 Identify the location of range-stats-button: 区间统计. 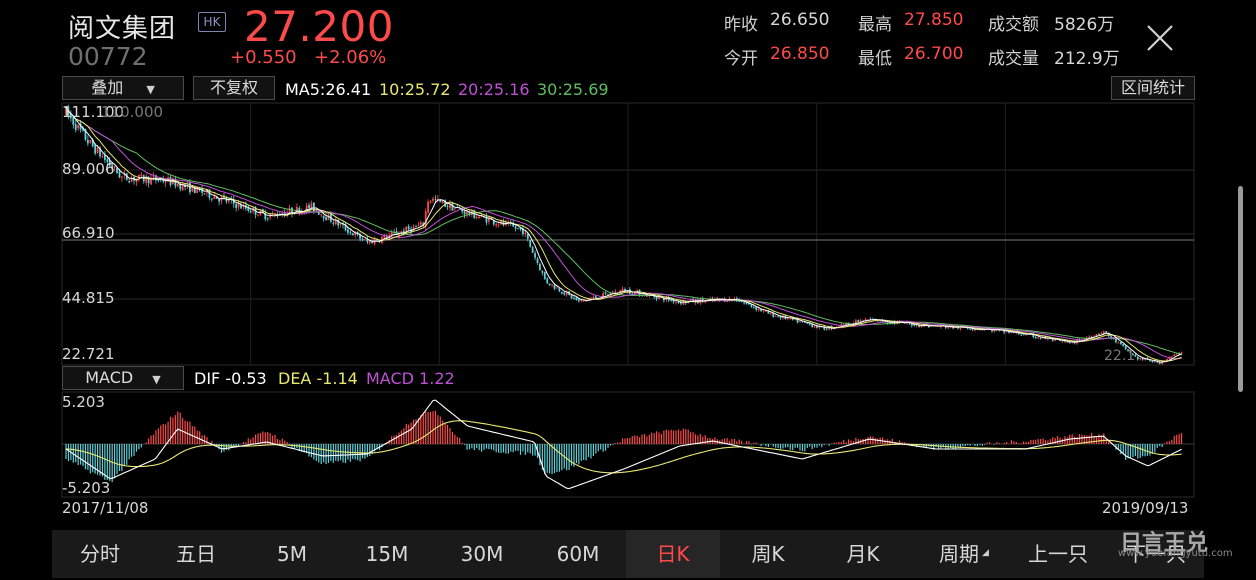
(1153, 88).